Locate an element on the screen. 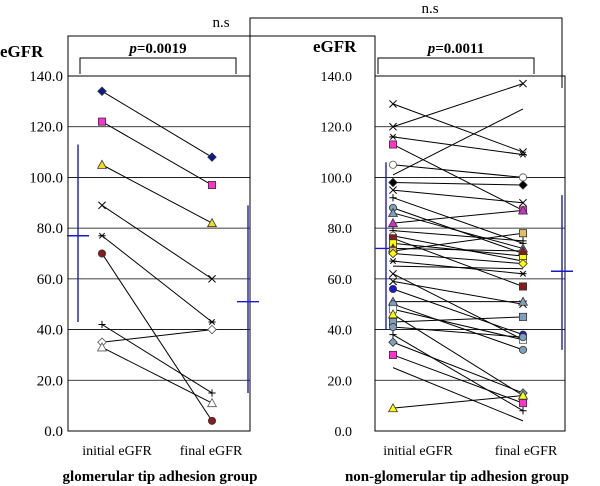 Image resolution: width=600 pixels, height=486 pixels. bracket-initial-vs-initial is located at coordinates (221, 61).